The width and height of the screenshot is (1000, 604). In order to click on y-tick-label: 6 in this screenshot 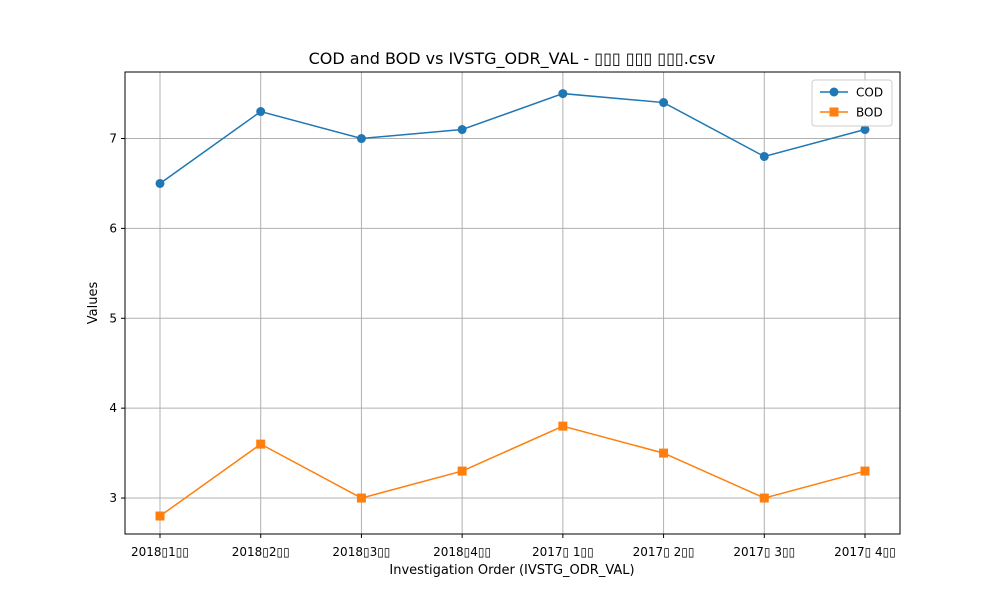, I will do `click(113, 228)`.